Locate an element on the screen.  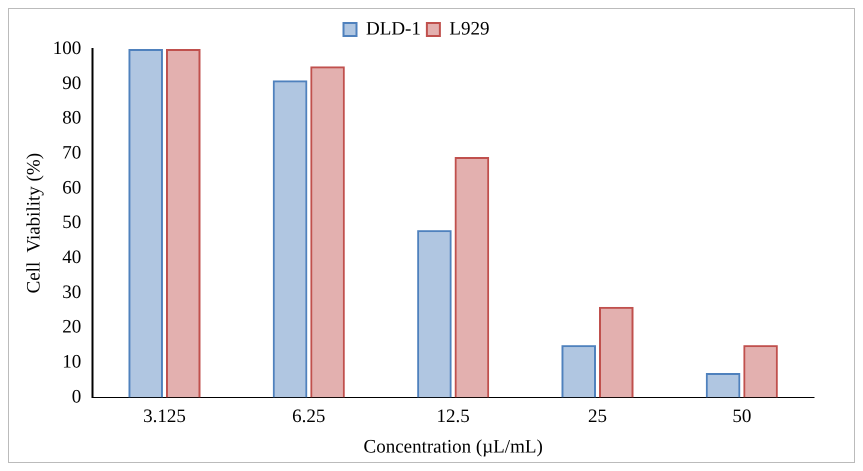
x-tick-label: 6.25 is located at coordinates (309, 416).